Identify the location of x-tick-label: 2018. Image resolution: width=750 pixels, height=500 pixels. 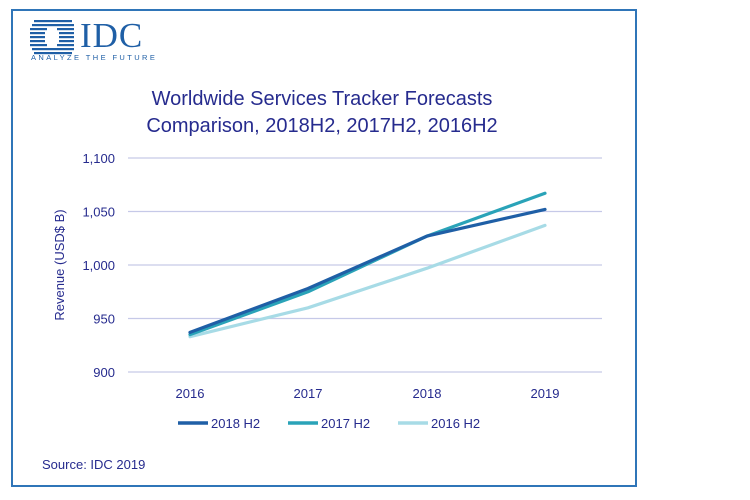
(427, 393).